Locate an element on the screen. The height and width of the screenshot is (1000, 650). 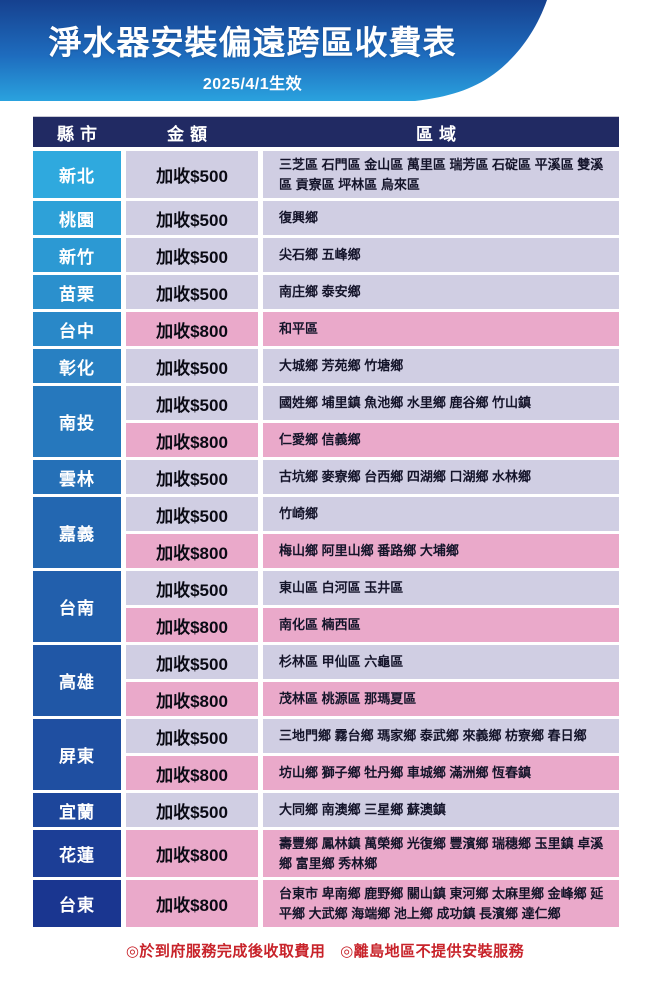
county-row-group: 台中 加收$800 和平區 is located at coordinates (326, 329).